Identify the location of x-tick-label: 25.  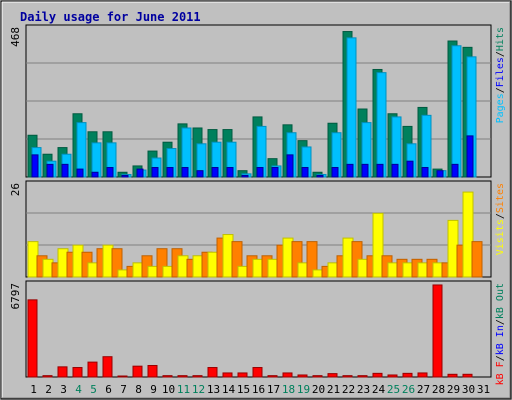
(393, 389).